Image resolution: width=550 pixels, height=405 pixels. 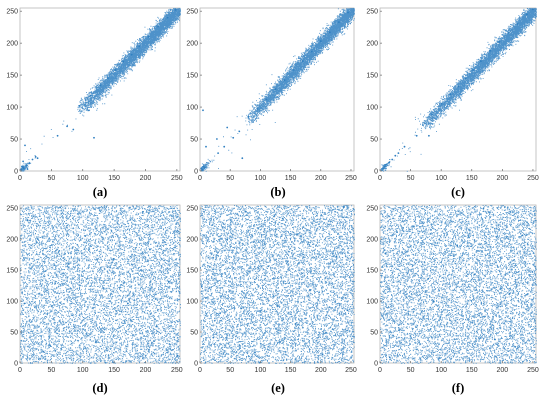 I want to click on x-tick-label: 200, so click(x=321, y=178).